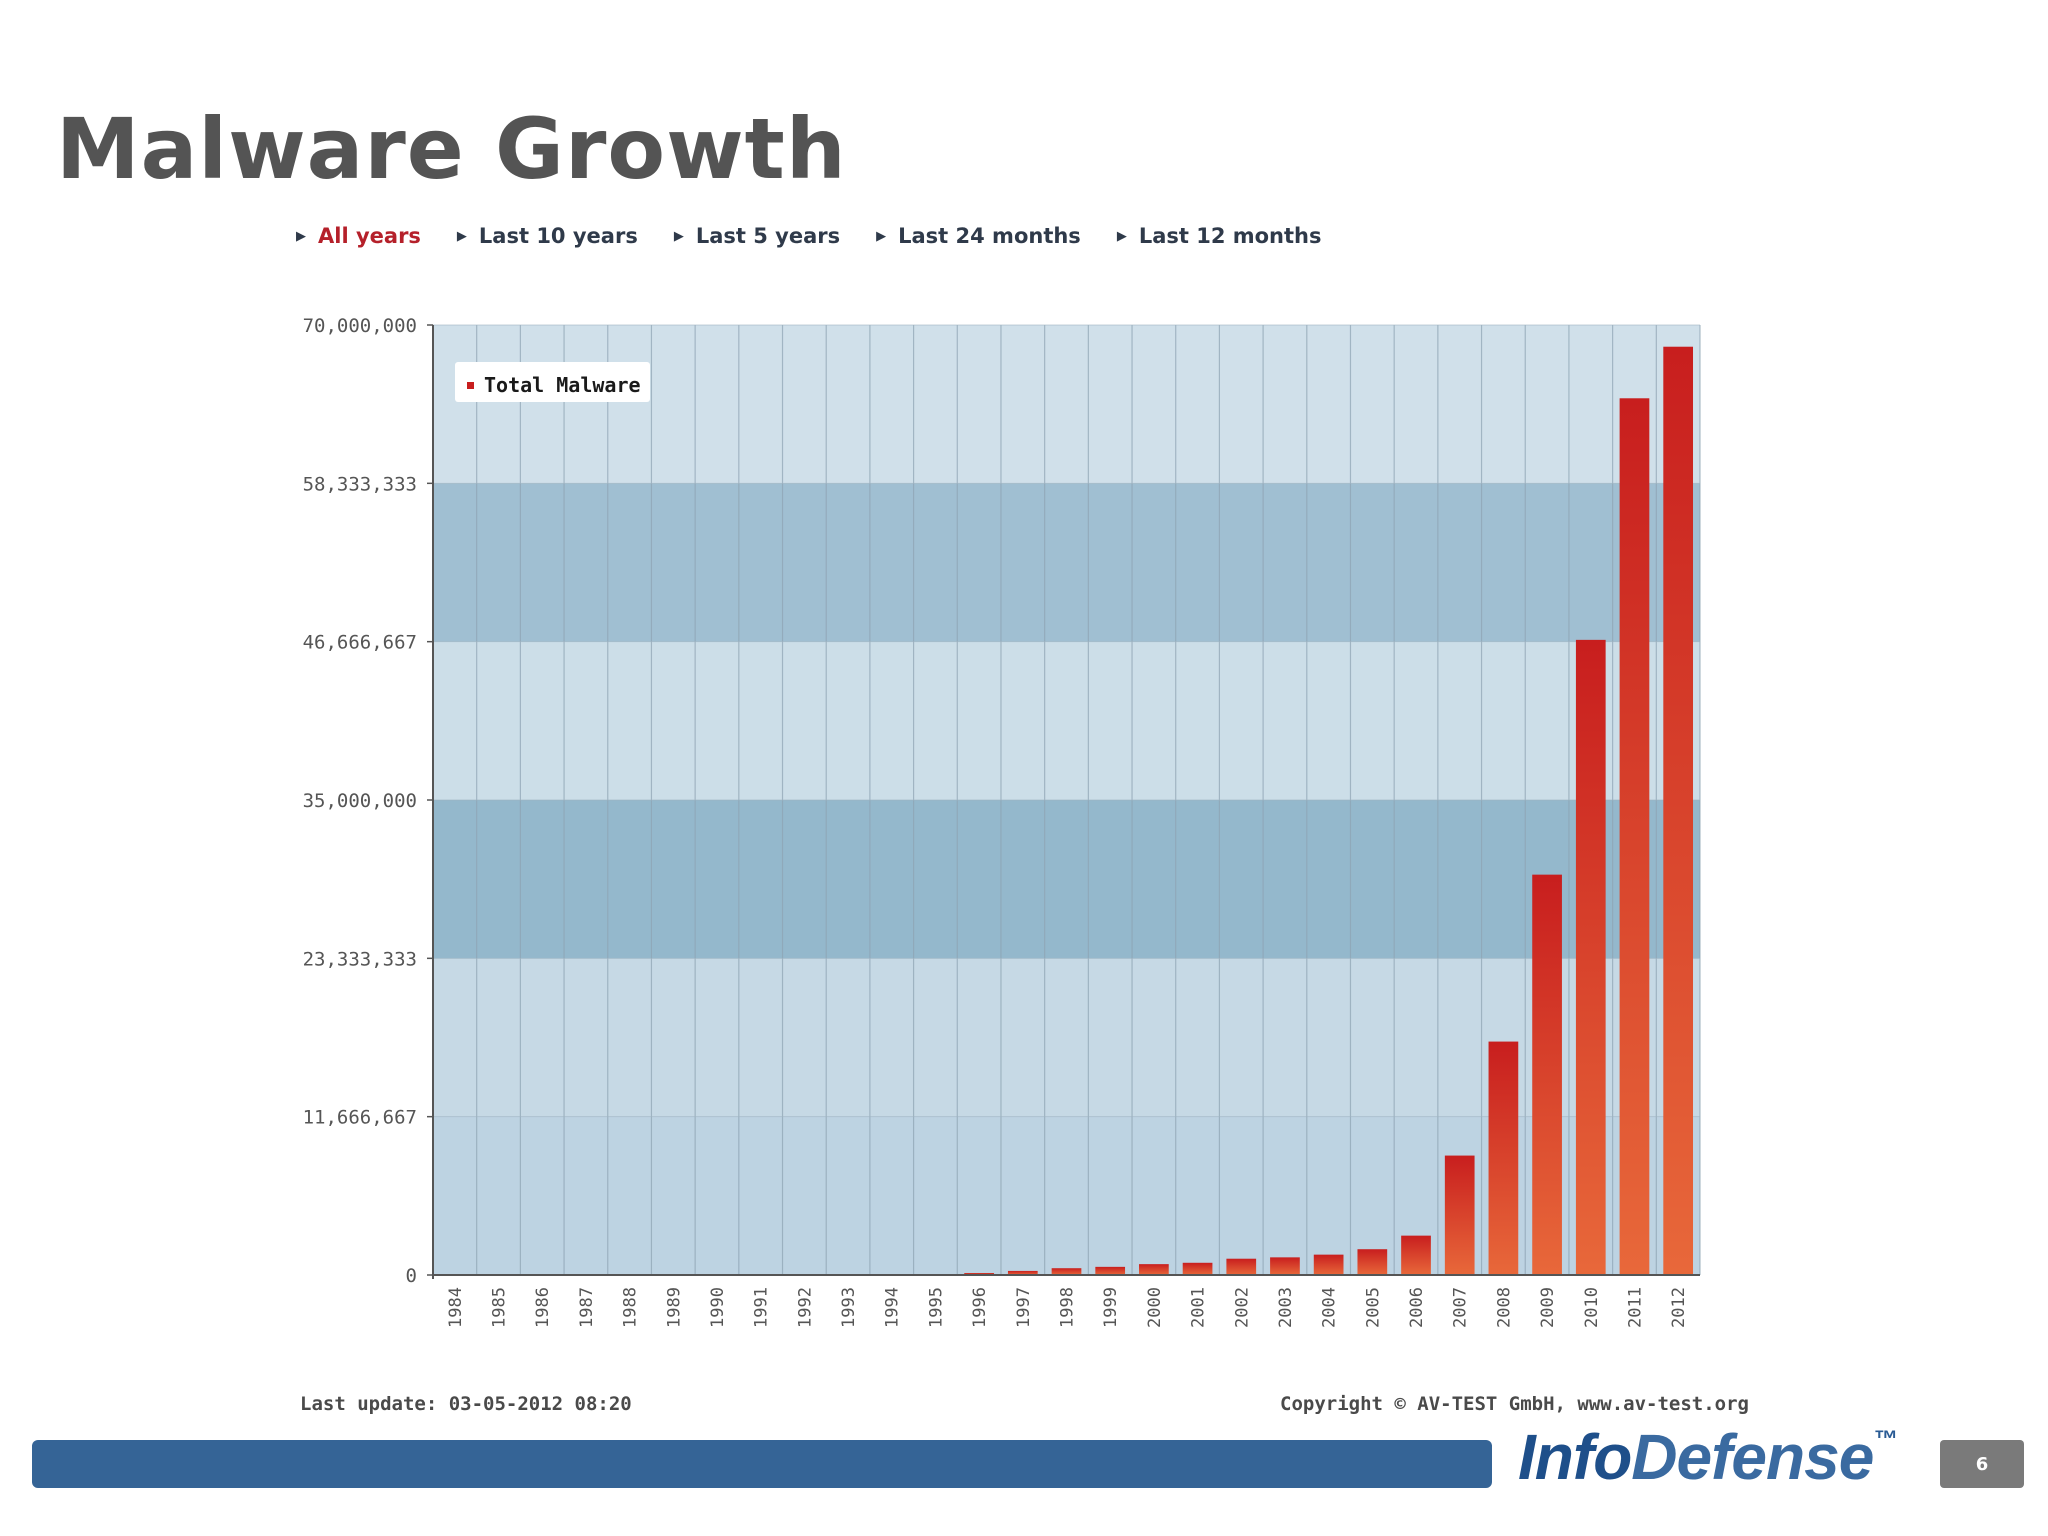 The width and height of the screenshot is (2048, 1536). What do you see at coordinates (1022, 1272) in the screenshot?
I see `bar-1997` at bounding box center [1022, 1272].